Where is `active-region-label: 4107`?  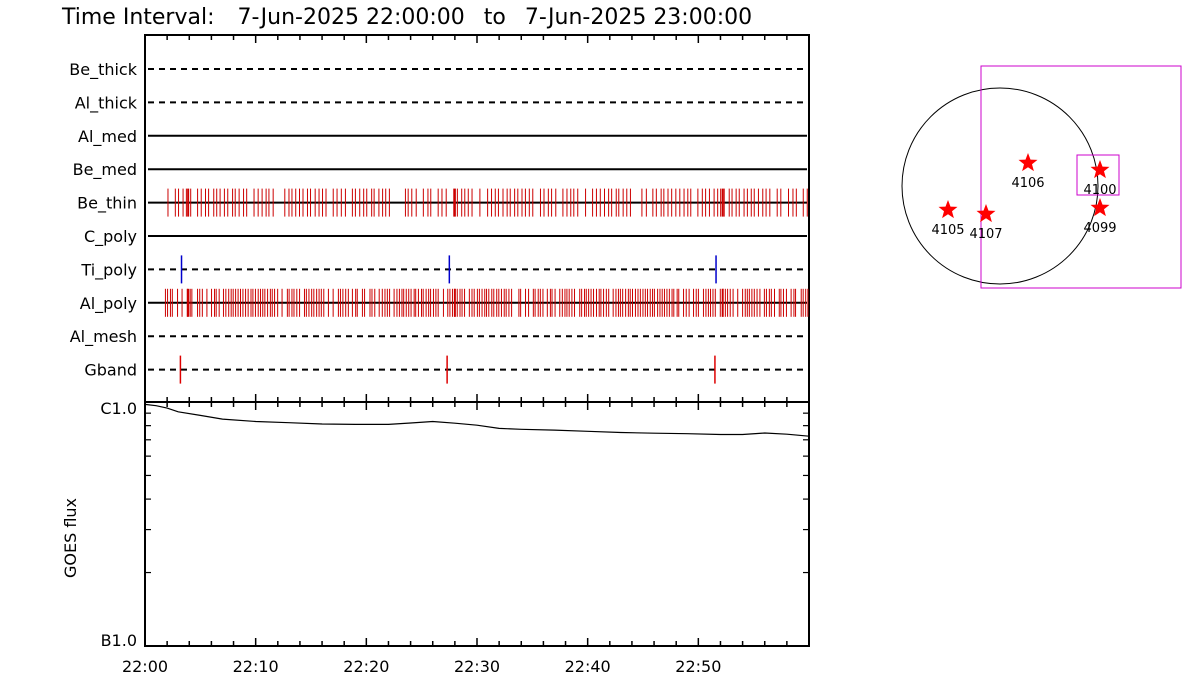 active-region-label: 4107 is located at coordinates (985, 234).